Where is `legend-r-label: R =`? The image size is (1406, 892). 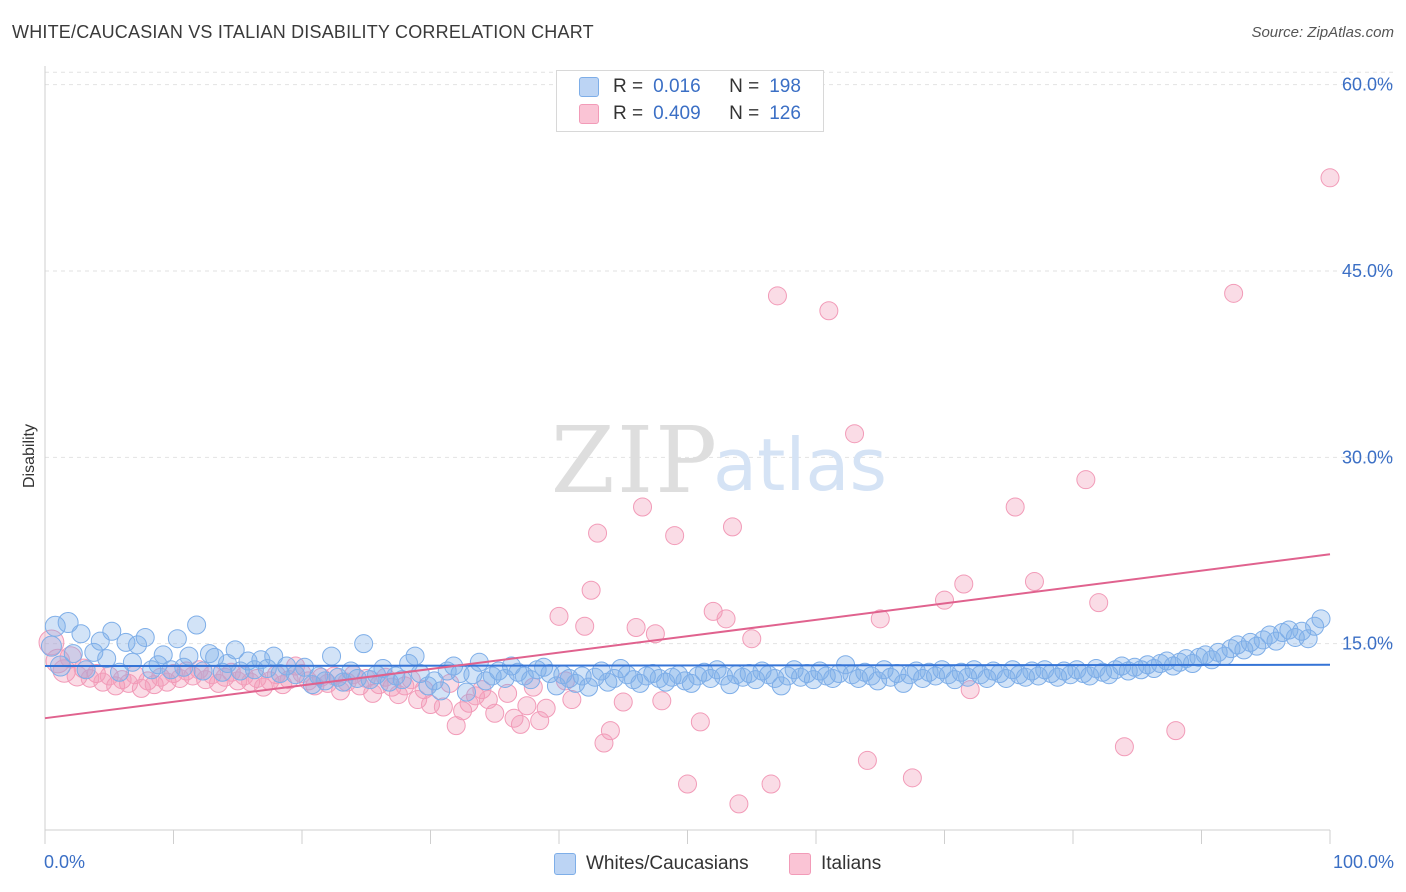
legend-r-label: R = is located at coordinates (628, 113).